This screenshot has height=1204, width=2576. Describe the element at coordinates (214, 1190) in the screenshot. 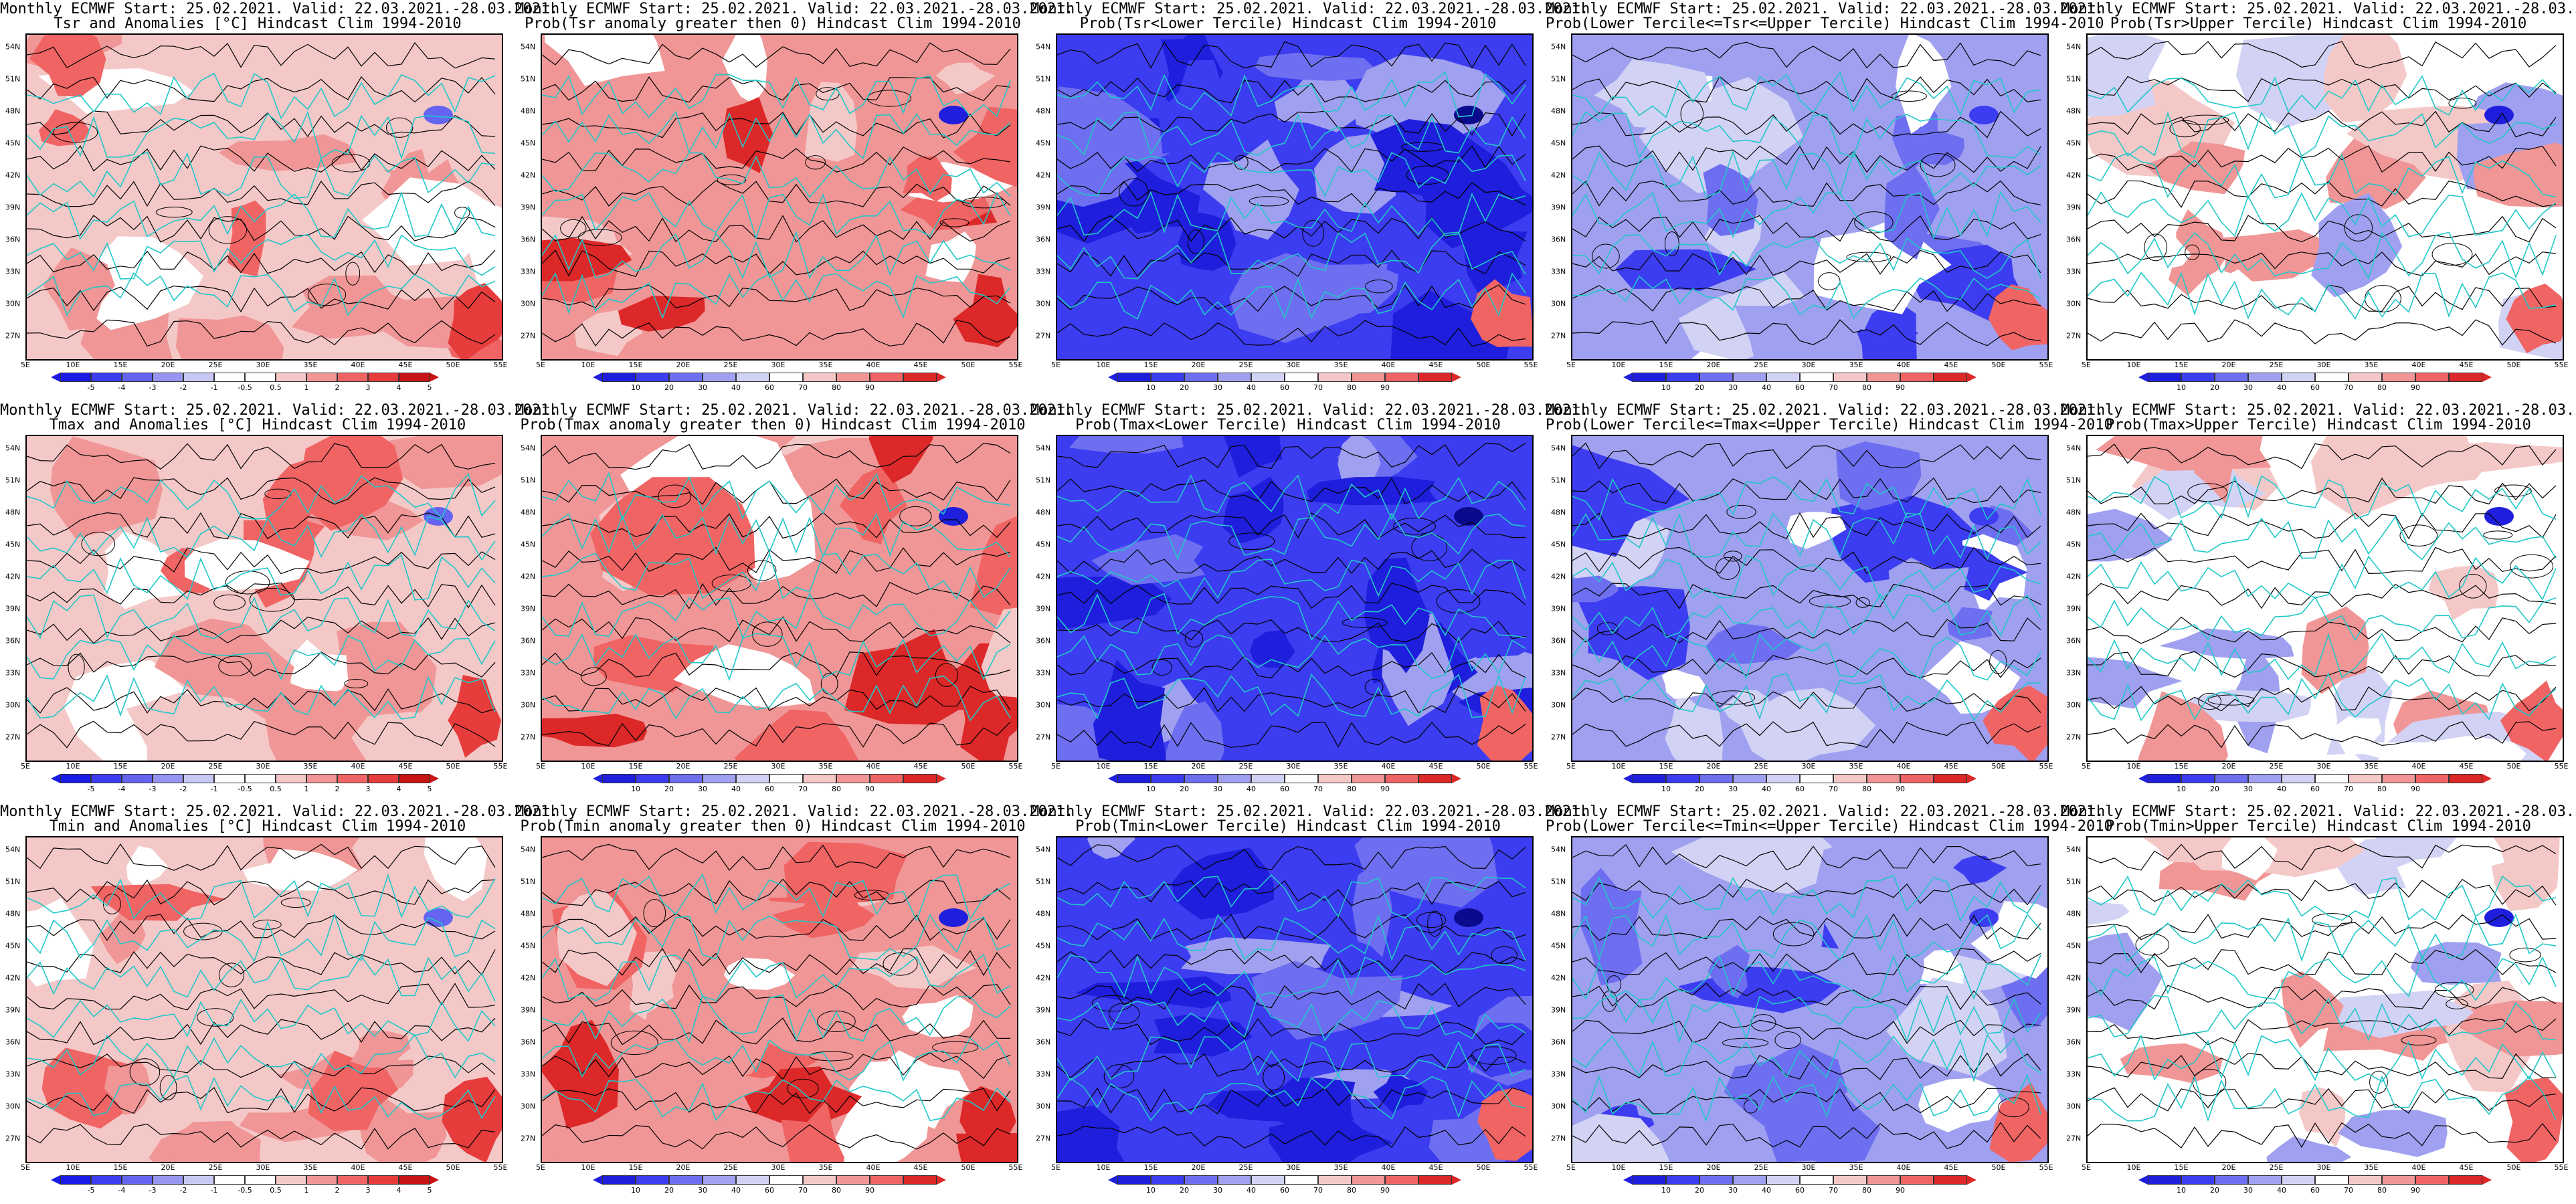

I see `colorbar-label: -1` at that location.